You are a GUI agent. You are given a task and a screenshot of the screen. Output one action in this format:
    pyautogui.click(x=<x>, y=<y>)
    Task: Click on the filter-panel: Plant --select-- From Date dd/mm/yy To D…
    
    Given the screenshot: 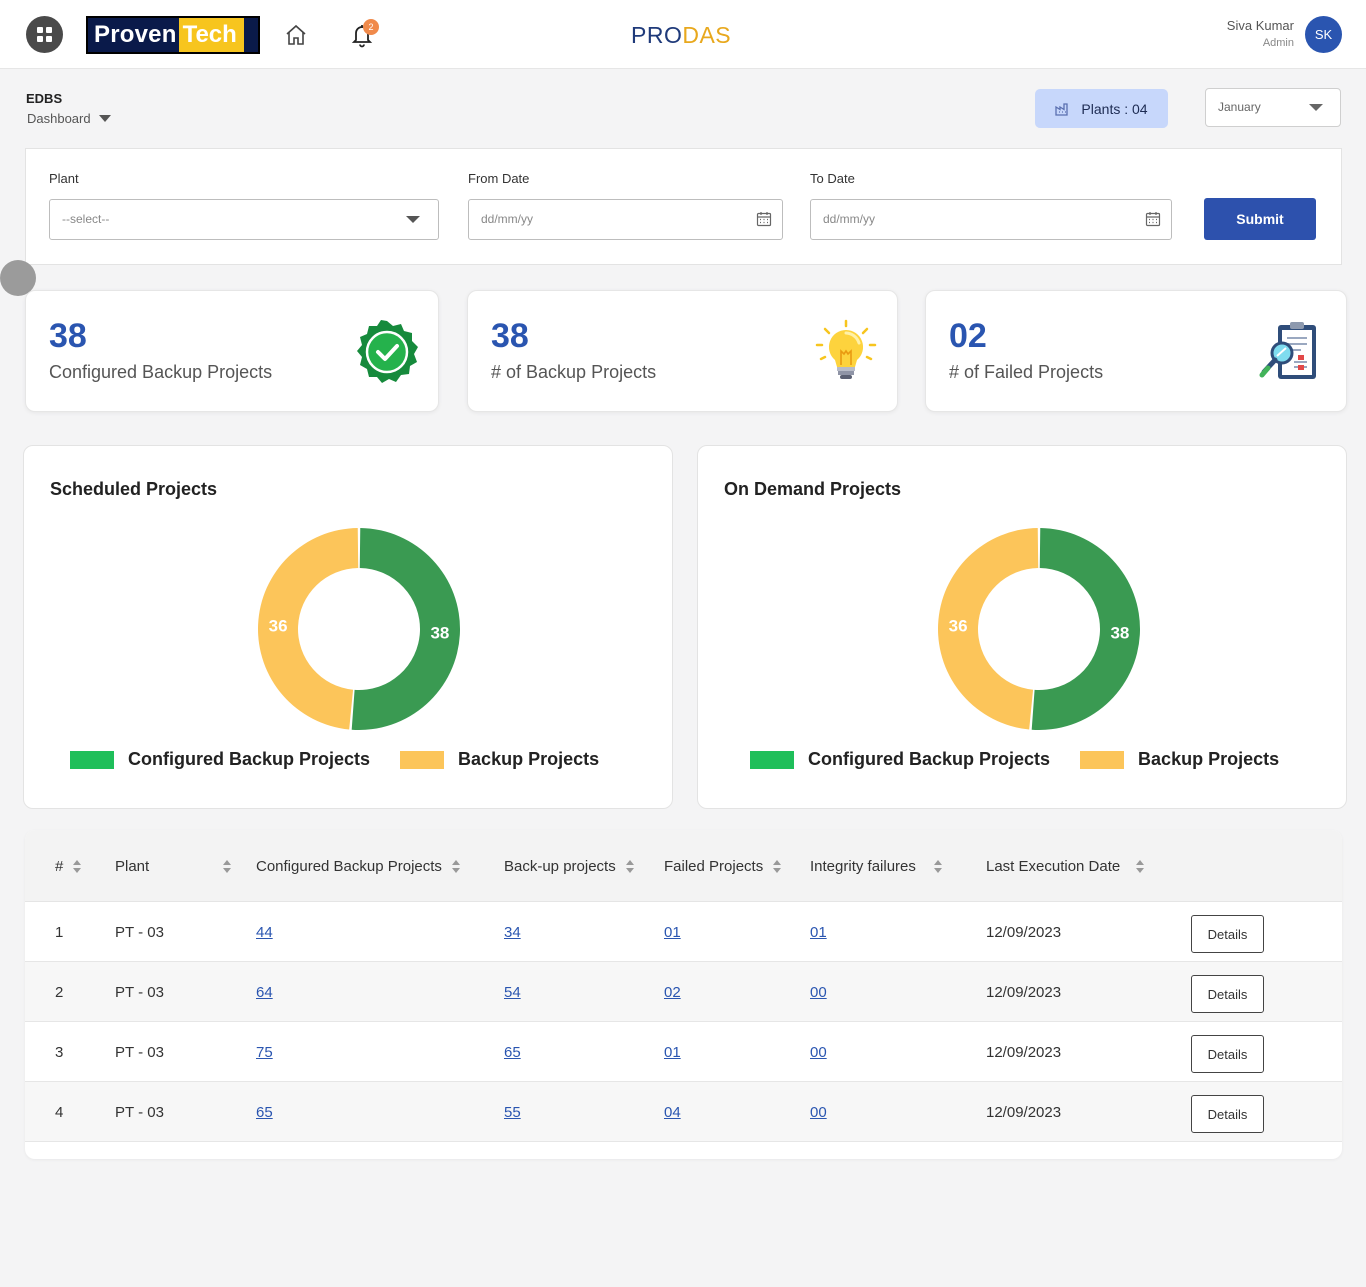 What is the action you would take?
    pyautogui.click(x=683, y=206)
    